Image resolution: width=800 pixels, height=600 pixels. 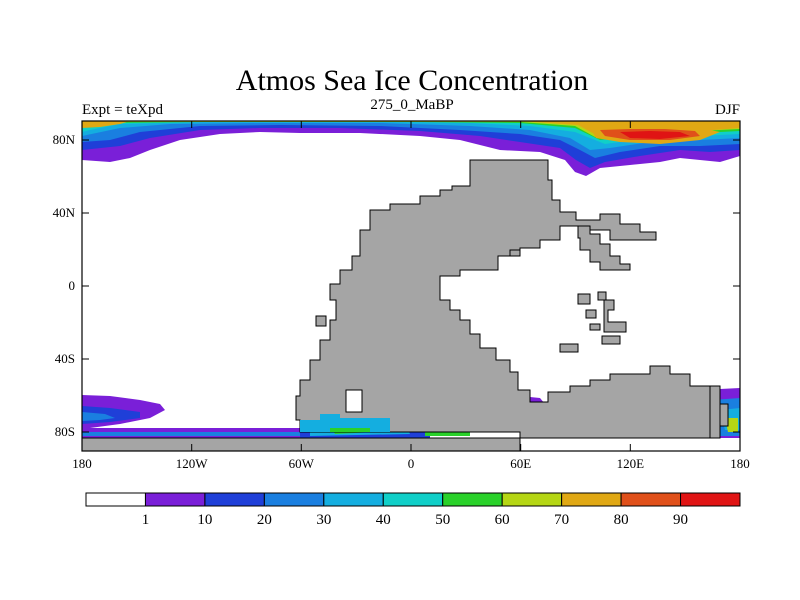 What do you see at coordinates (65, 431) in the screenshot?
I see `y-tick-label: 80S` at bounding box center [65, 431].